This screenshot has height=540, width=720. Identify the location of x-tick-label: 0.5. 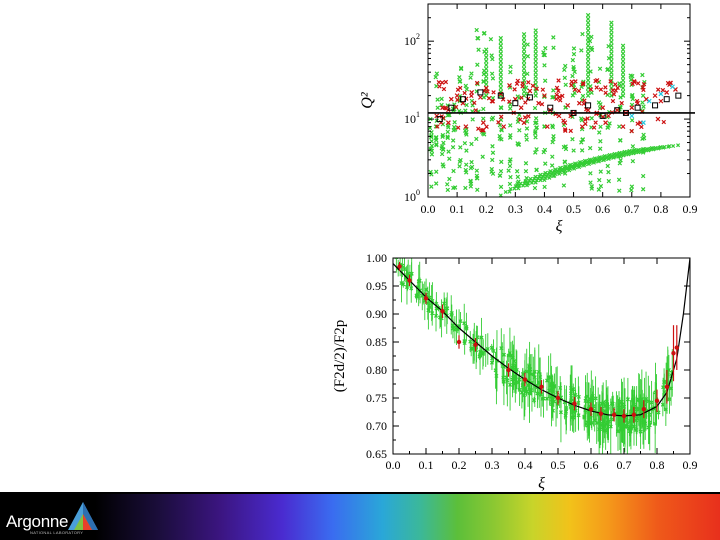
(573, 209).